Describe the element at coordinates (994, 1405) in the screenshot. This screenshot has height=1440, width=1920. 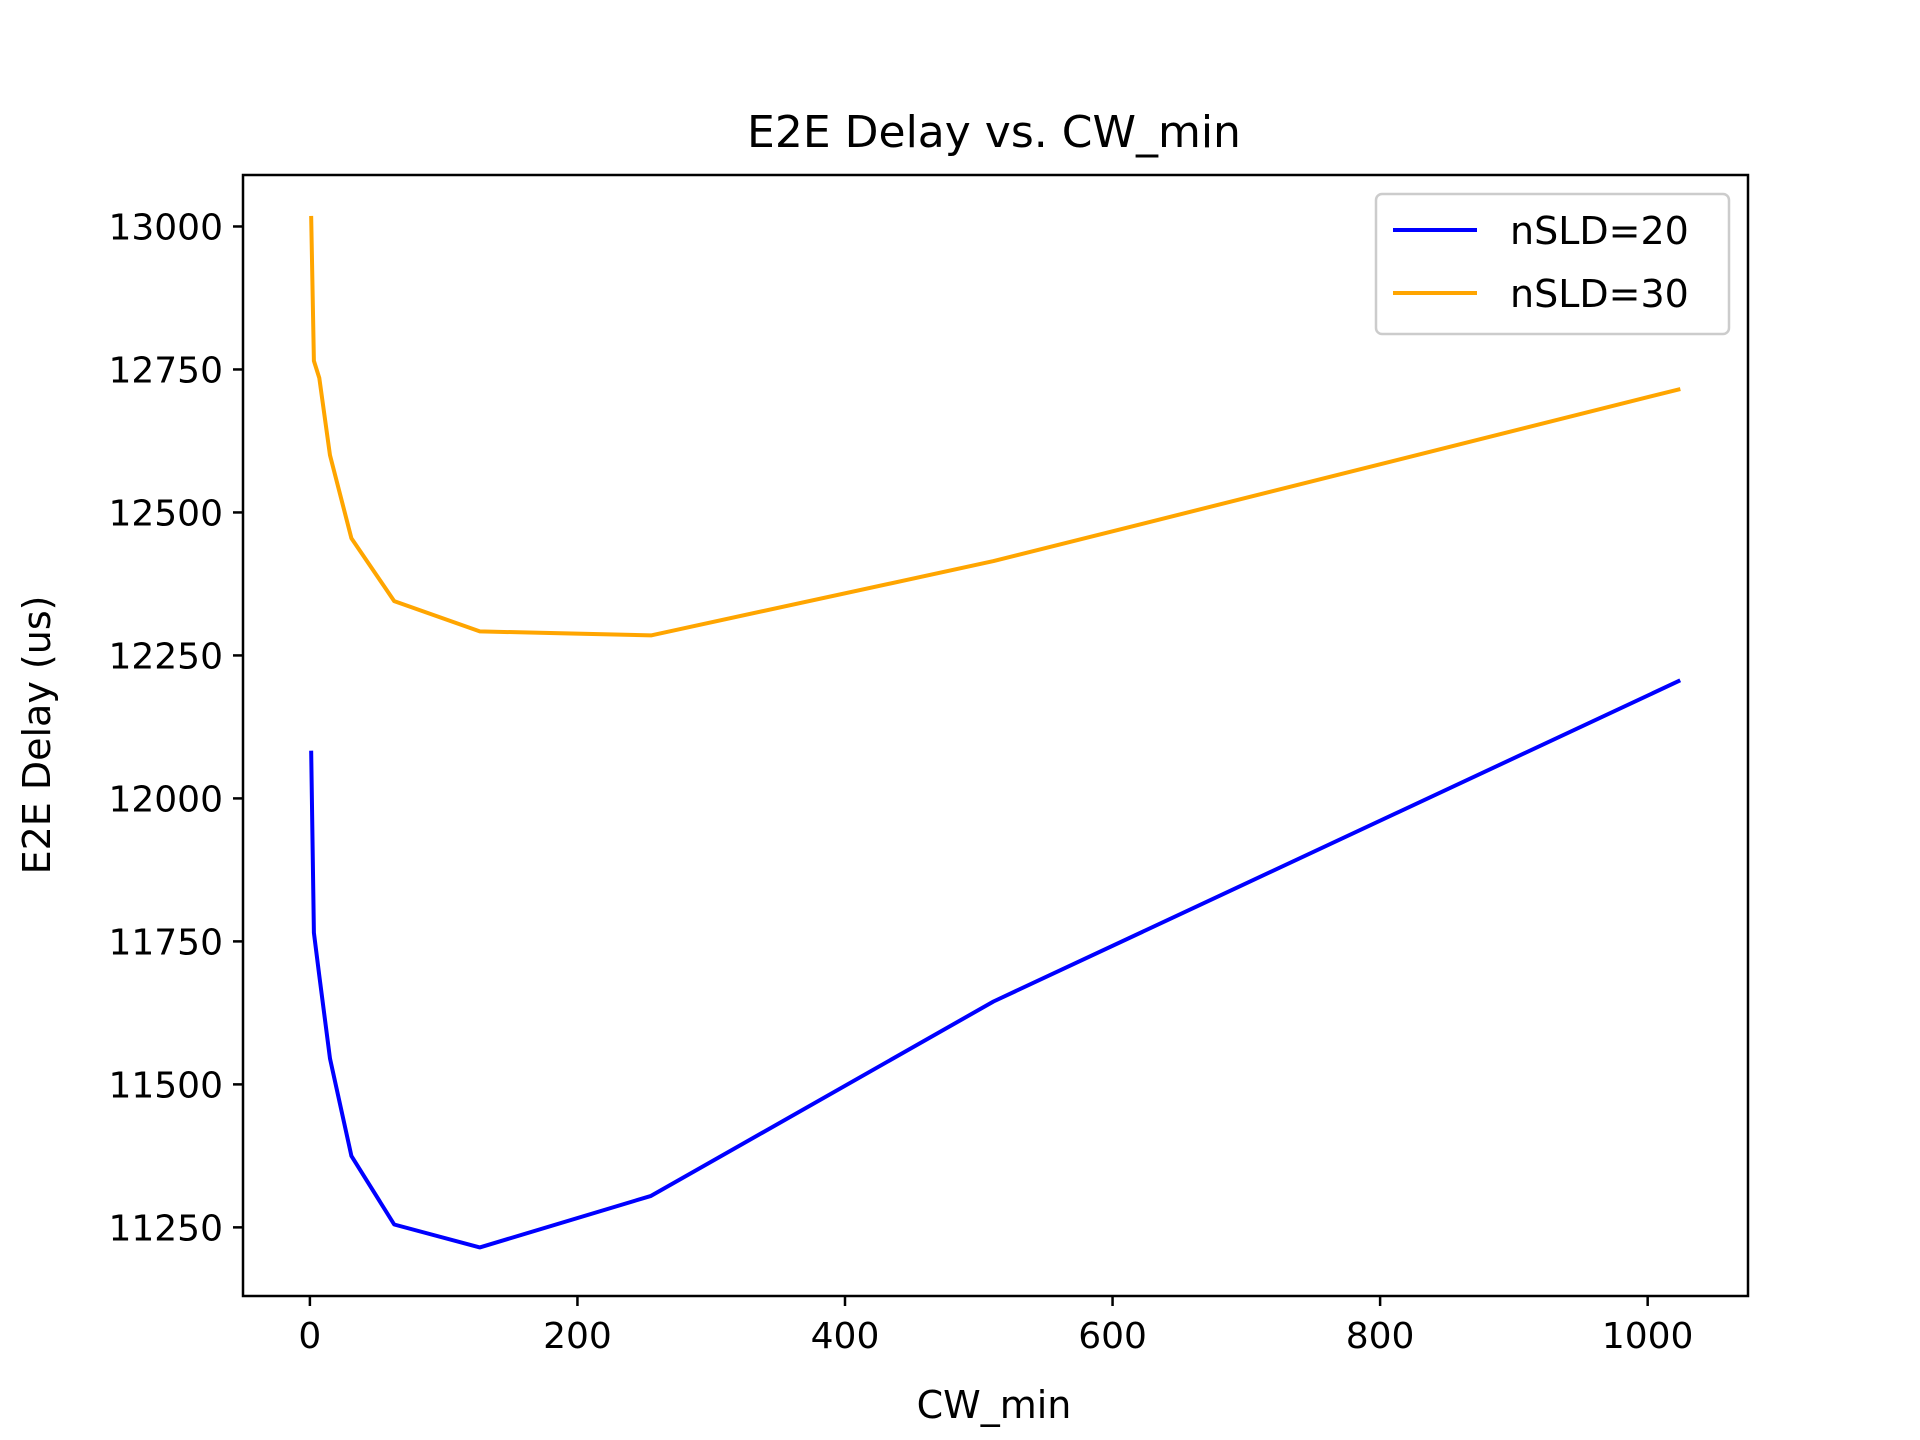
I see `x-axis-label: CW_min` at that location.